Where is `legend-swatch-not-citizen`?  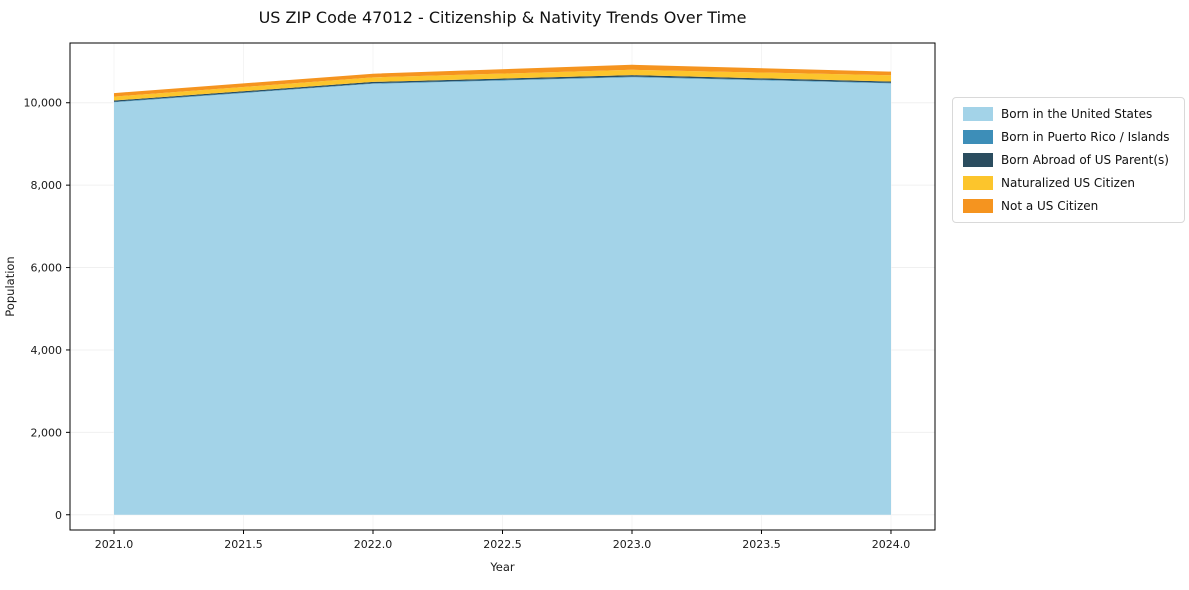
legend-swatch-not-citizen is located at coordinates (978, 206).